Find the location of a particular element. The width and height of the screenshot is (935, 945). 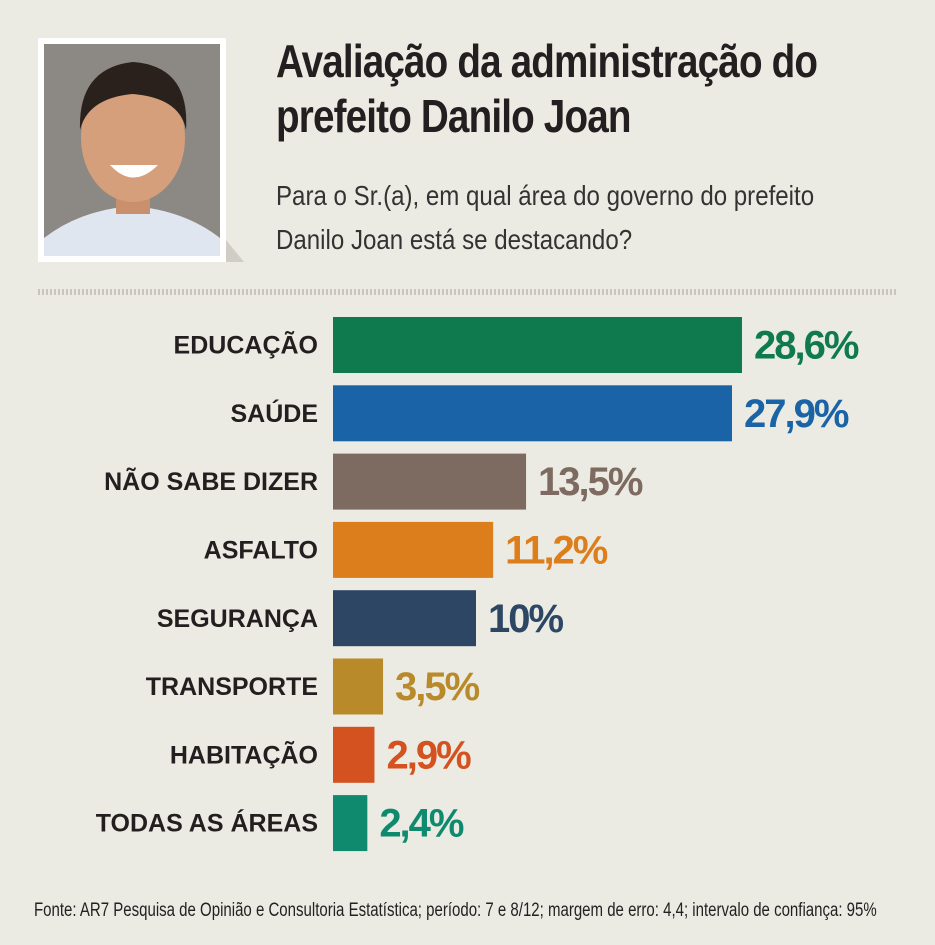

value-label: 13,5% is located at coordinates (590, 482).